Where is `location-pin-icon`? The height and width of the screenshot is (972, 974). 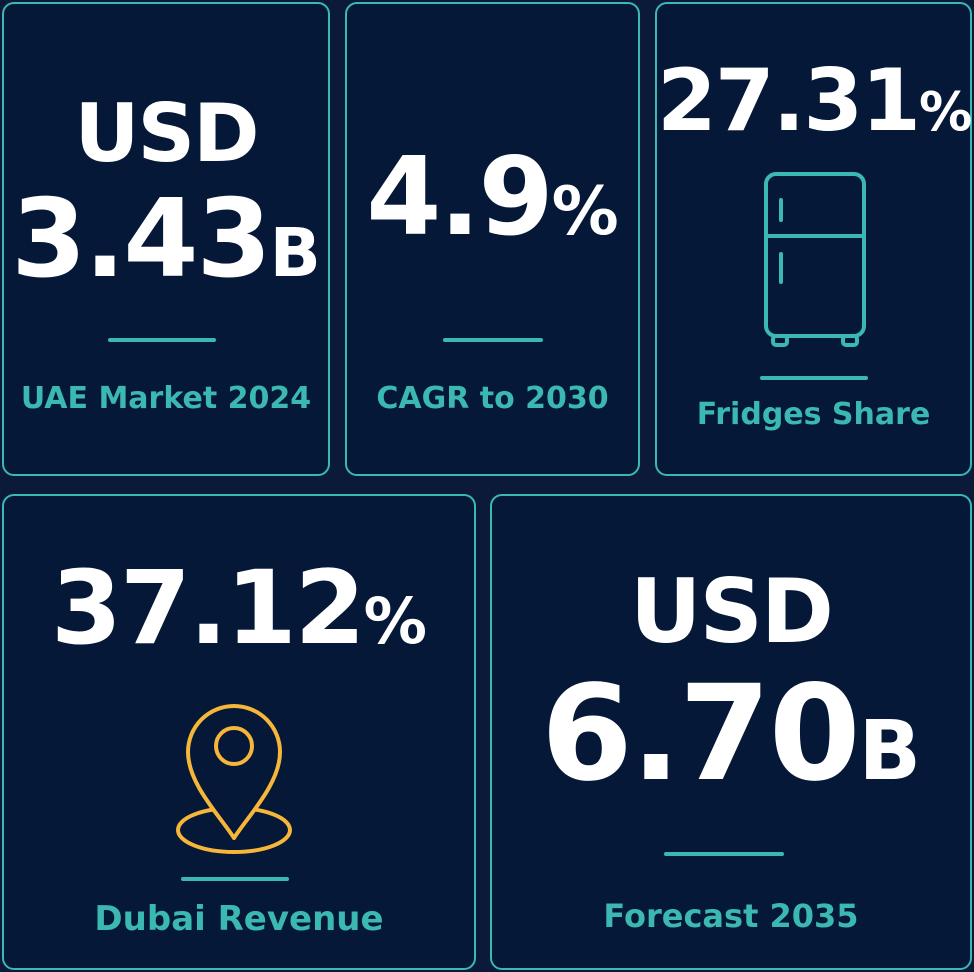
location-pin-icon is located at coordinates (234, 779).